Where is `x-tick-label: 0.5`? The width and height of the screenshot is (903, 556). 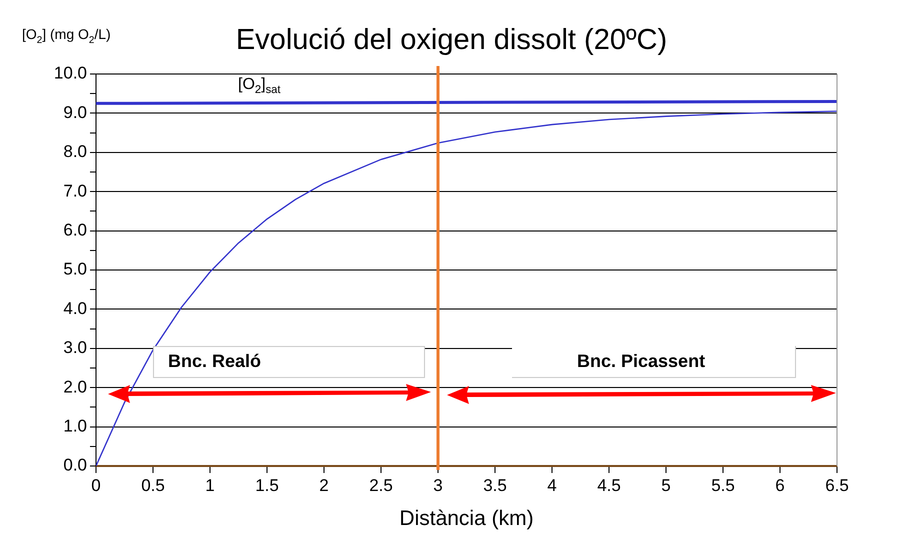
x-tick-label: 0.5 is located at coordinates (153, 485).